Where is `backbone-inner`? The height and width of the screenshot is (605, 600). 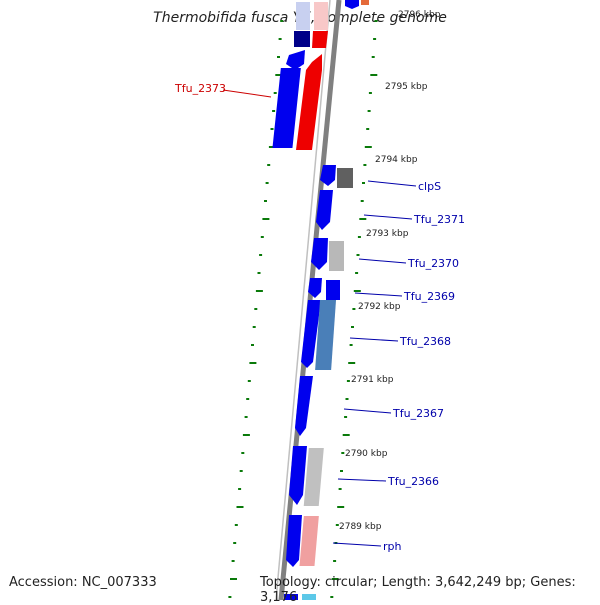
backbone-inner is located at coordinates (303, 300).